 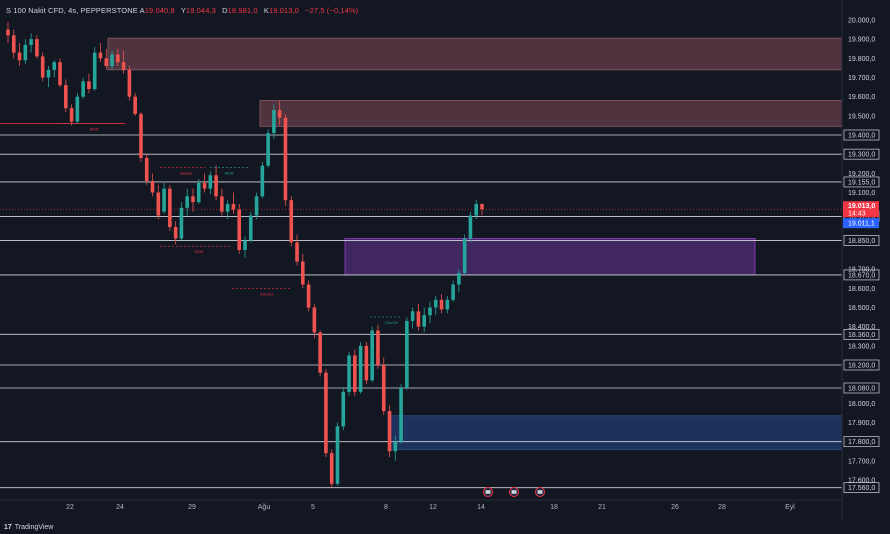 What do you see at coordinates (8, 527) in the screenshot?
I see `tradingview-logo-icon: 17` at bounding box center [8, 527].